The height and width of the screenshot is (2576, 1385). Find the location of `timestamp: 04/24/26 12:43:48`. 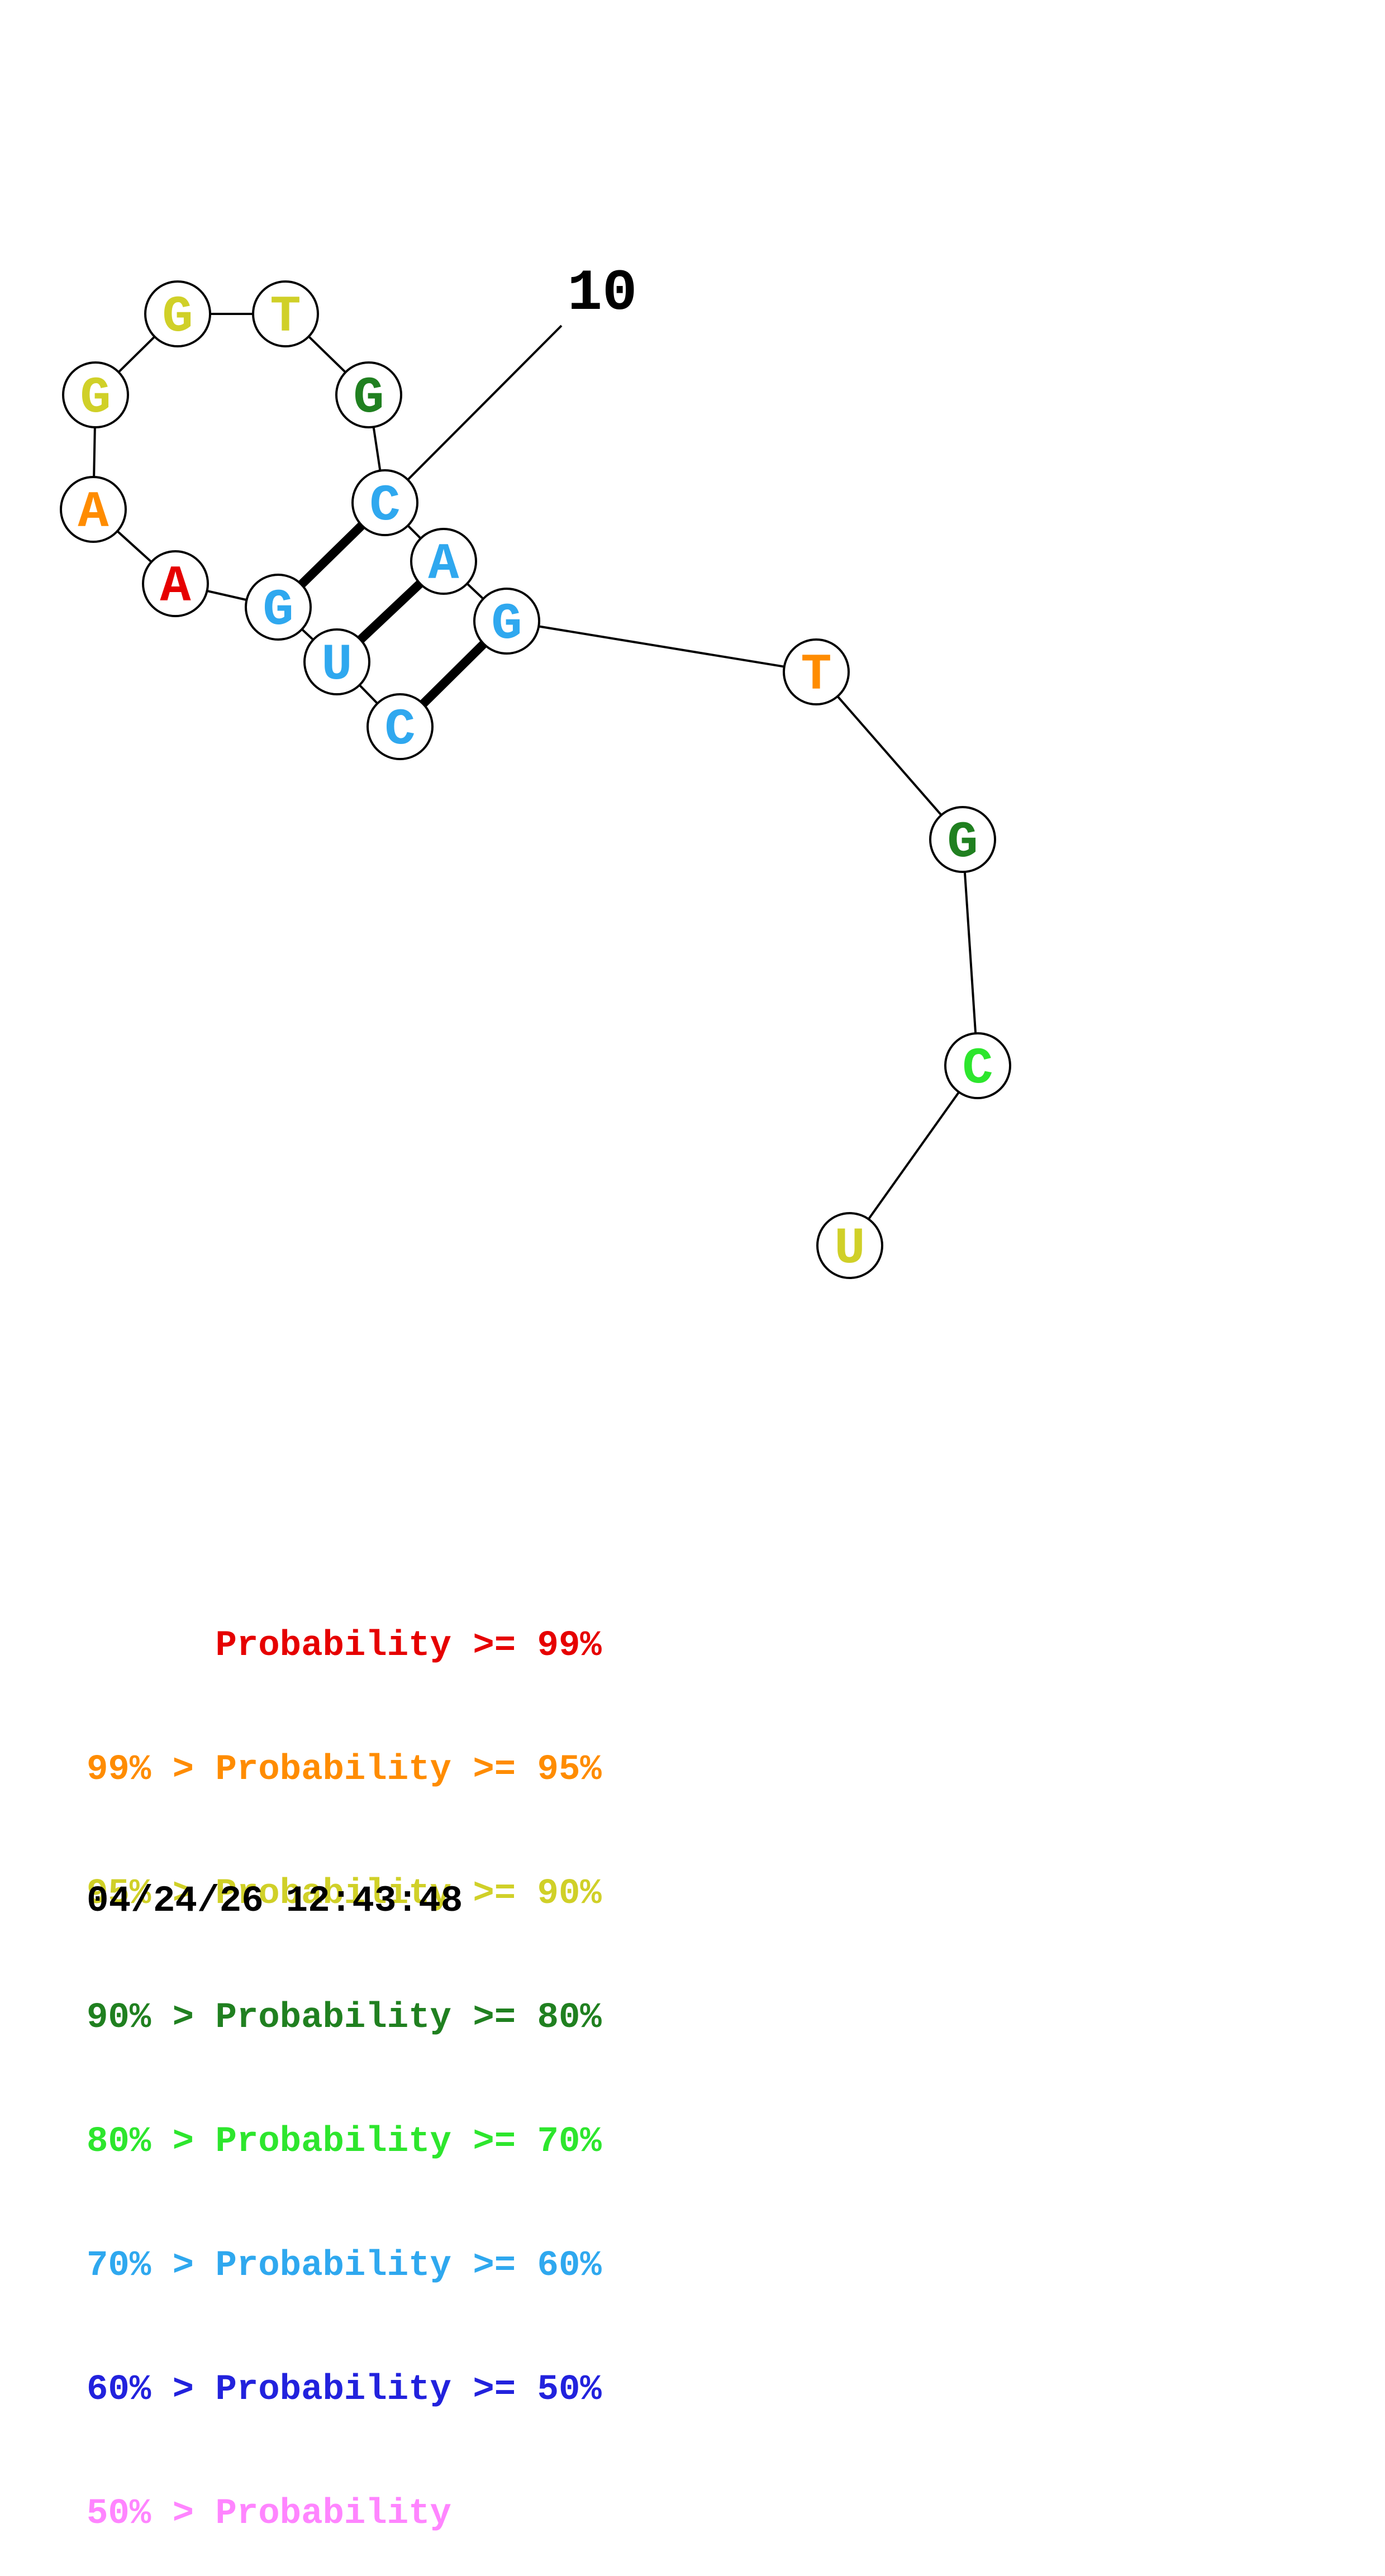

timestamp: 04/24/26 12:43:48 is located at coordinates (275, 1901).